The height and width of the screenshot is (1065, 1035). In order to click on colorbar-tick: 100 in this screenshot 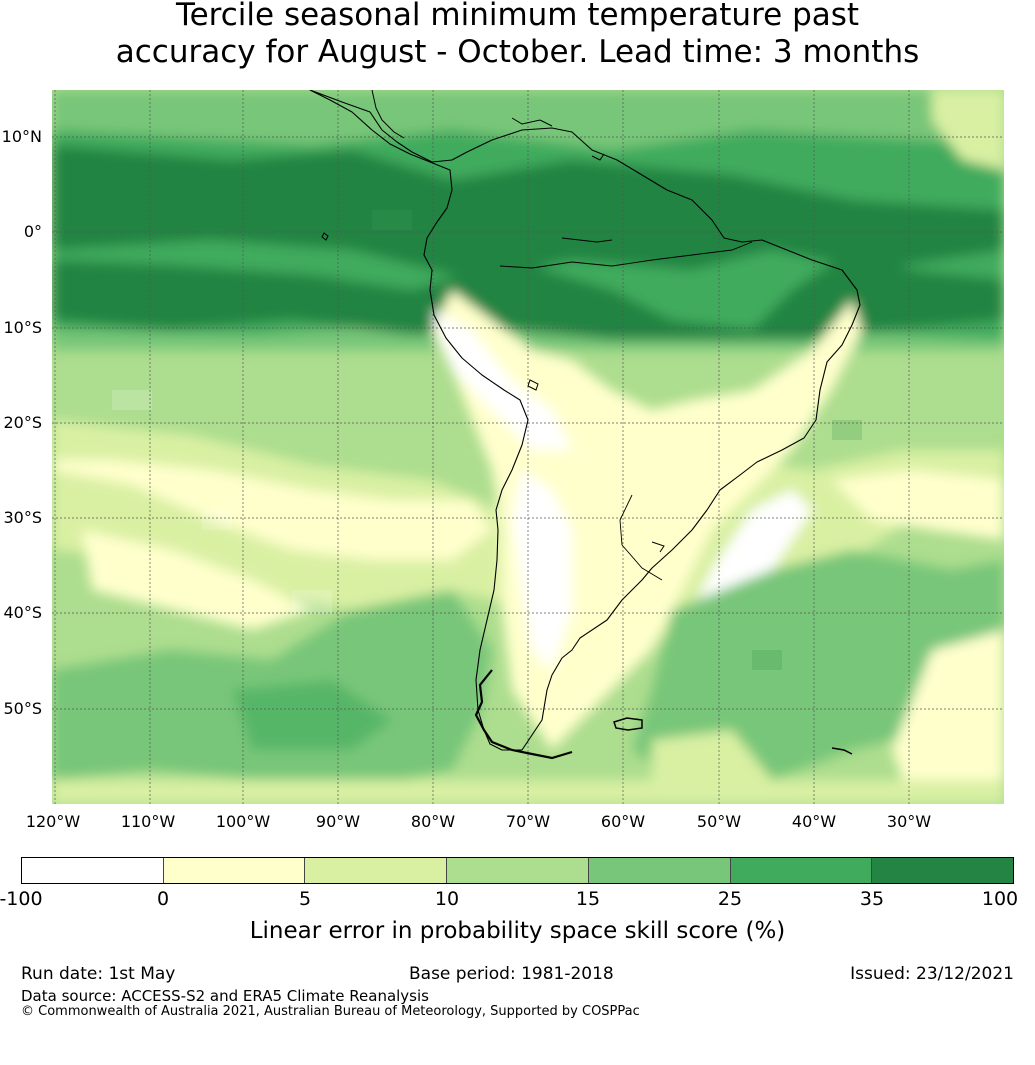, I will do `click(1000, 899)`.